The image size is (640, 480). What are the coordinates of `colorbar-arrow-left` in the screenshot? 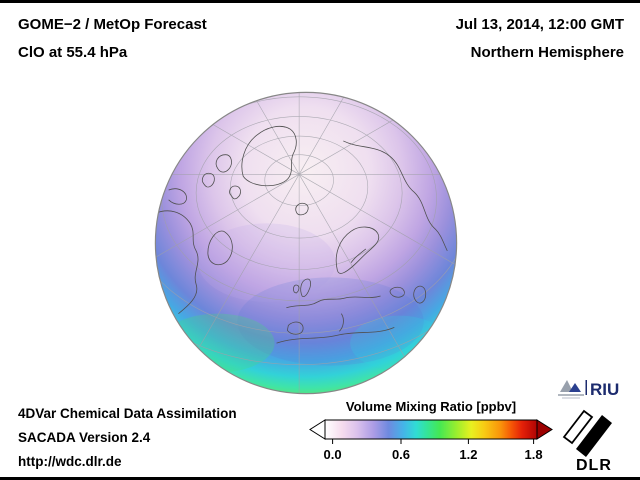 It's located at (317, 429).